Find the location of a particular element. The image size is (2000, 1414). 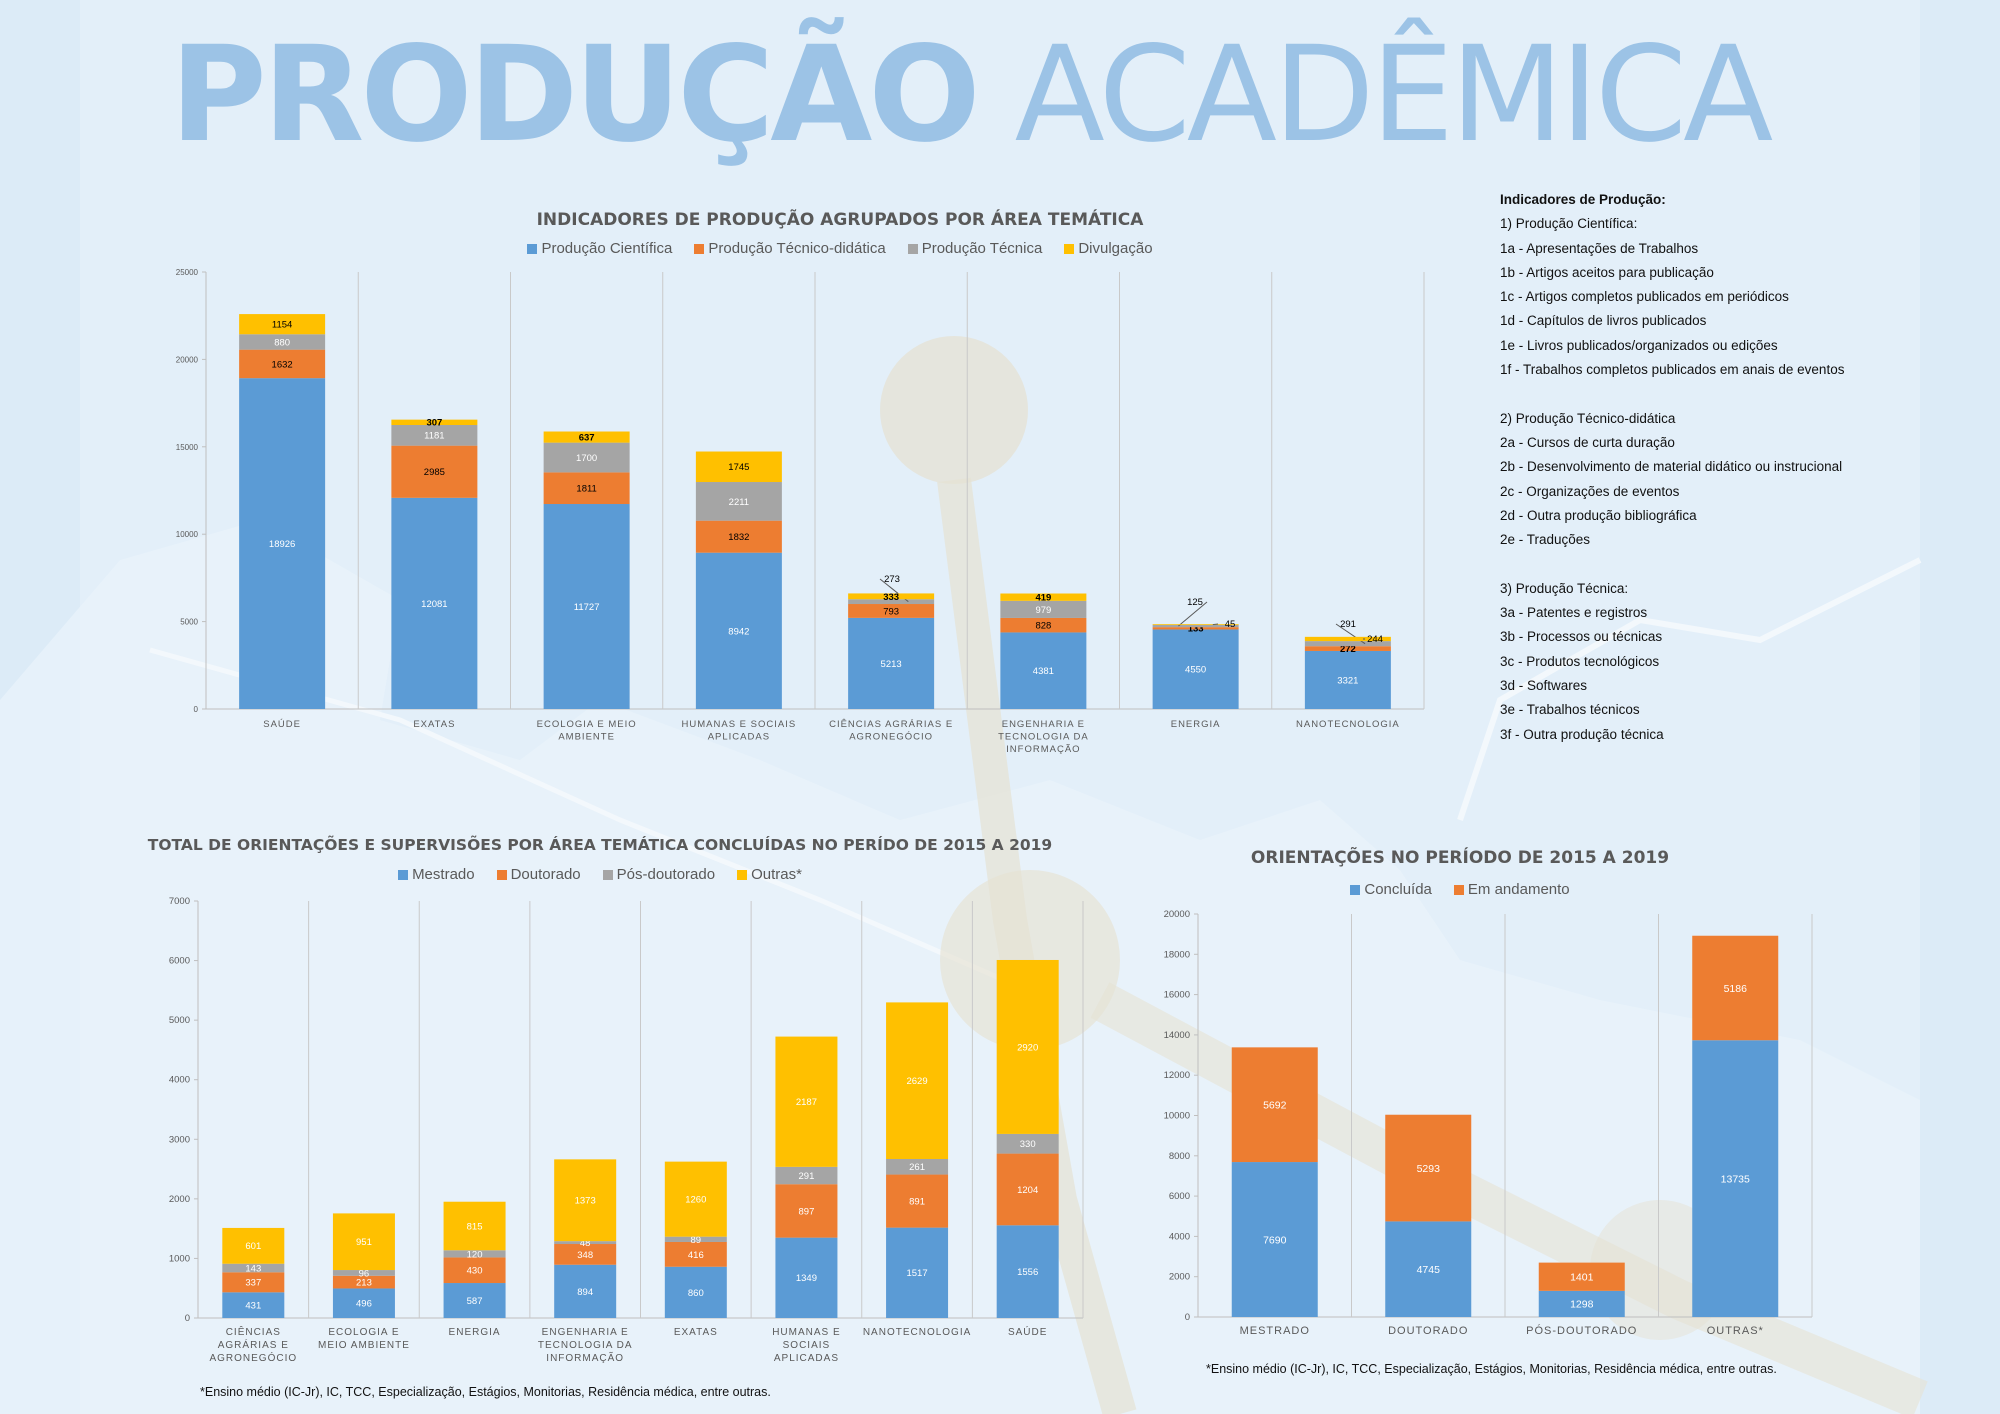

category-label: DOUTORADO is located at coordinates (1428, 1331).